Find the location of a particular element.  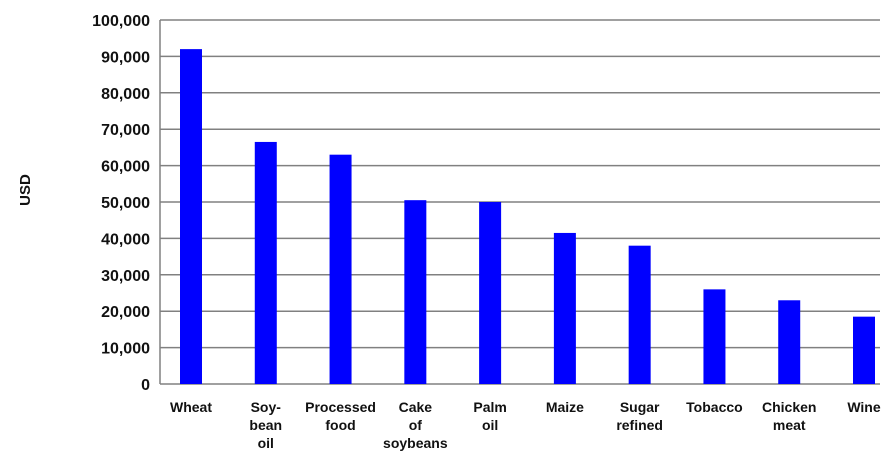

y-tick-label: 20,000 is located at coordinates (125, 312).